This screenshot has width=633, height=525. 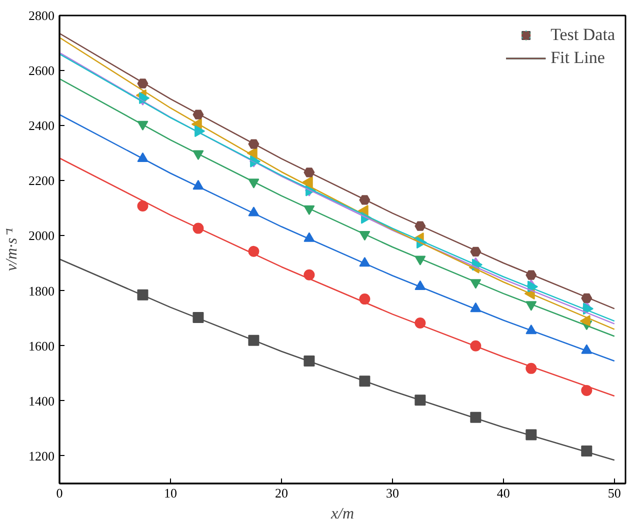 What do you see at coordinates (342, 514) in the screenshot?
I see `x-axis-title: x/m` at bounding box center [342, 514].